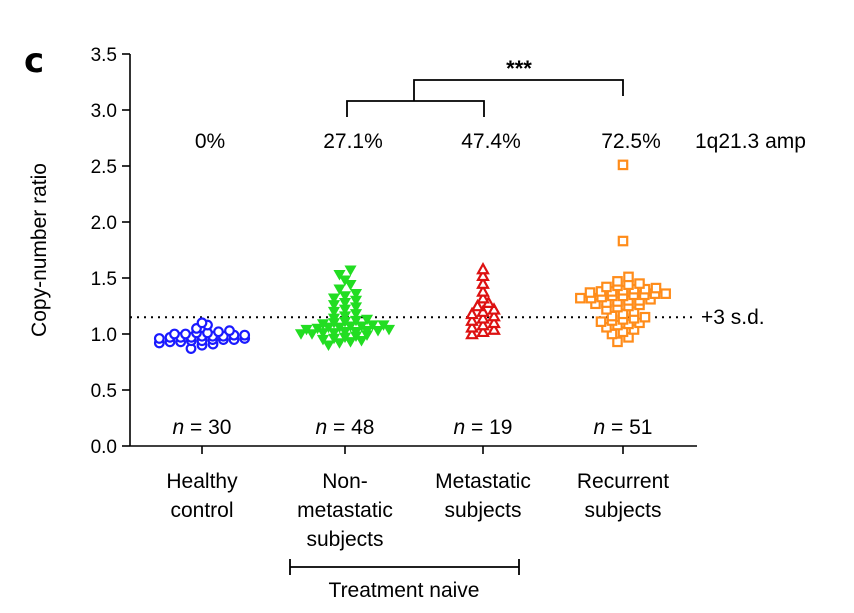 The width and height of the screenshot is (854, 613). Describe the element at coordinates (210, 141) in the screenshot. I see `percentage-label: 0%` at that location.